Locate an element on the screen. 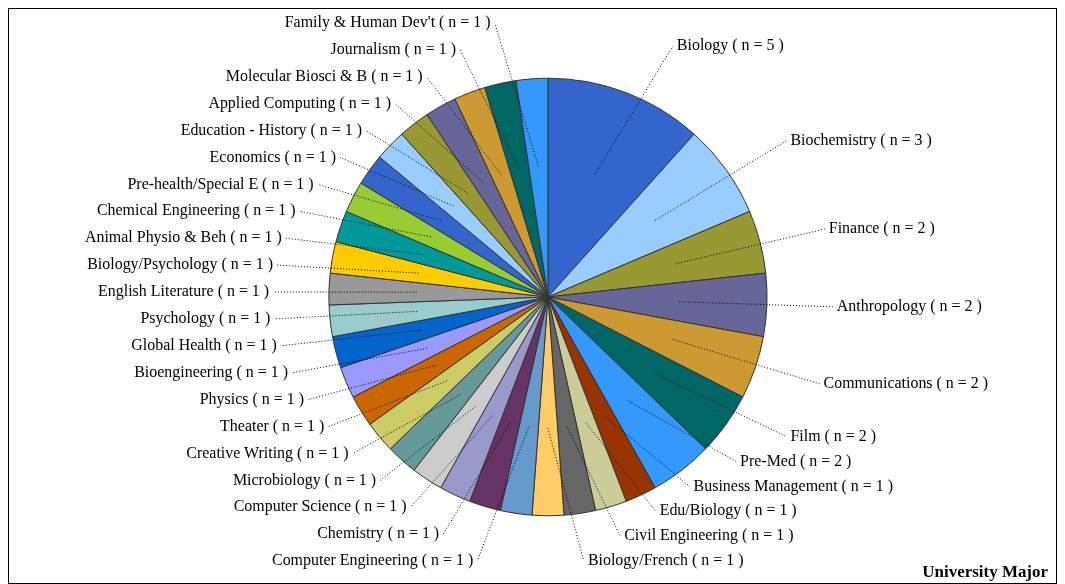 Image resolution: width=1065 pixels, height=584 pixels. slice-label: Education - History ( n = 1 ) is located at coordinates (271, 129).